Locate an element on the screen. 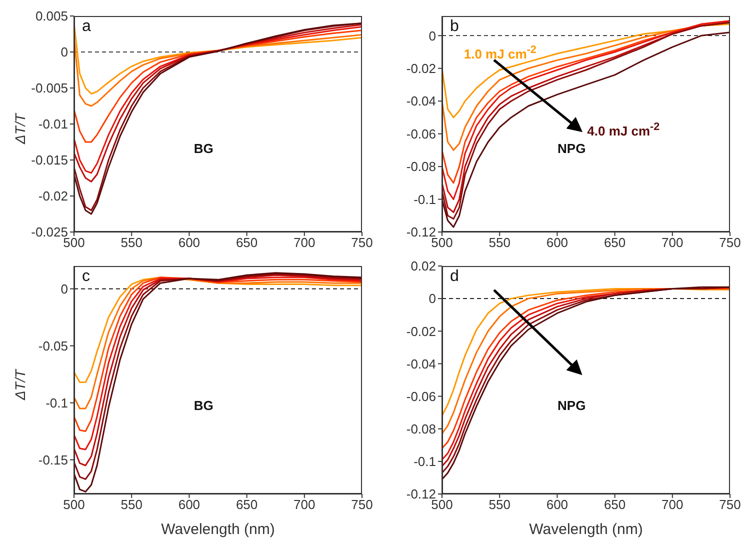  y-tick-label: 0.02 is located at coordinates (423, 266).